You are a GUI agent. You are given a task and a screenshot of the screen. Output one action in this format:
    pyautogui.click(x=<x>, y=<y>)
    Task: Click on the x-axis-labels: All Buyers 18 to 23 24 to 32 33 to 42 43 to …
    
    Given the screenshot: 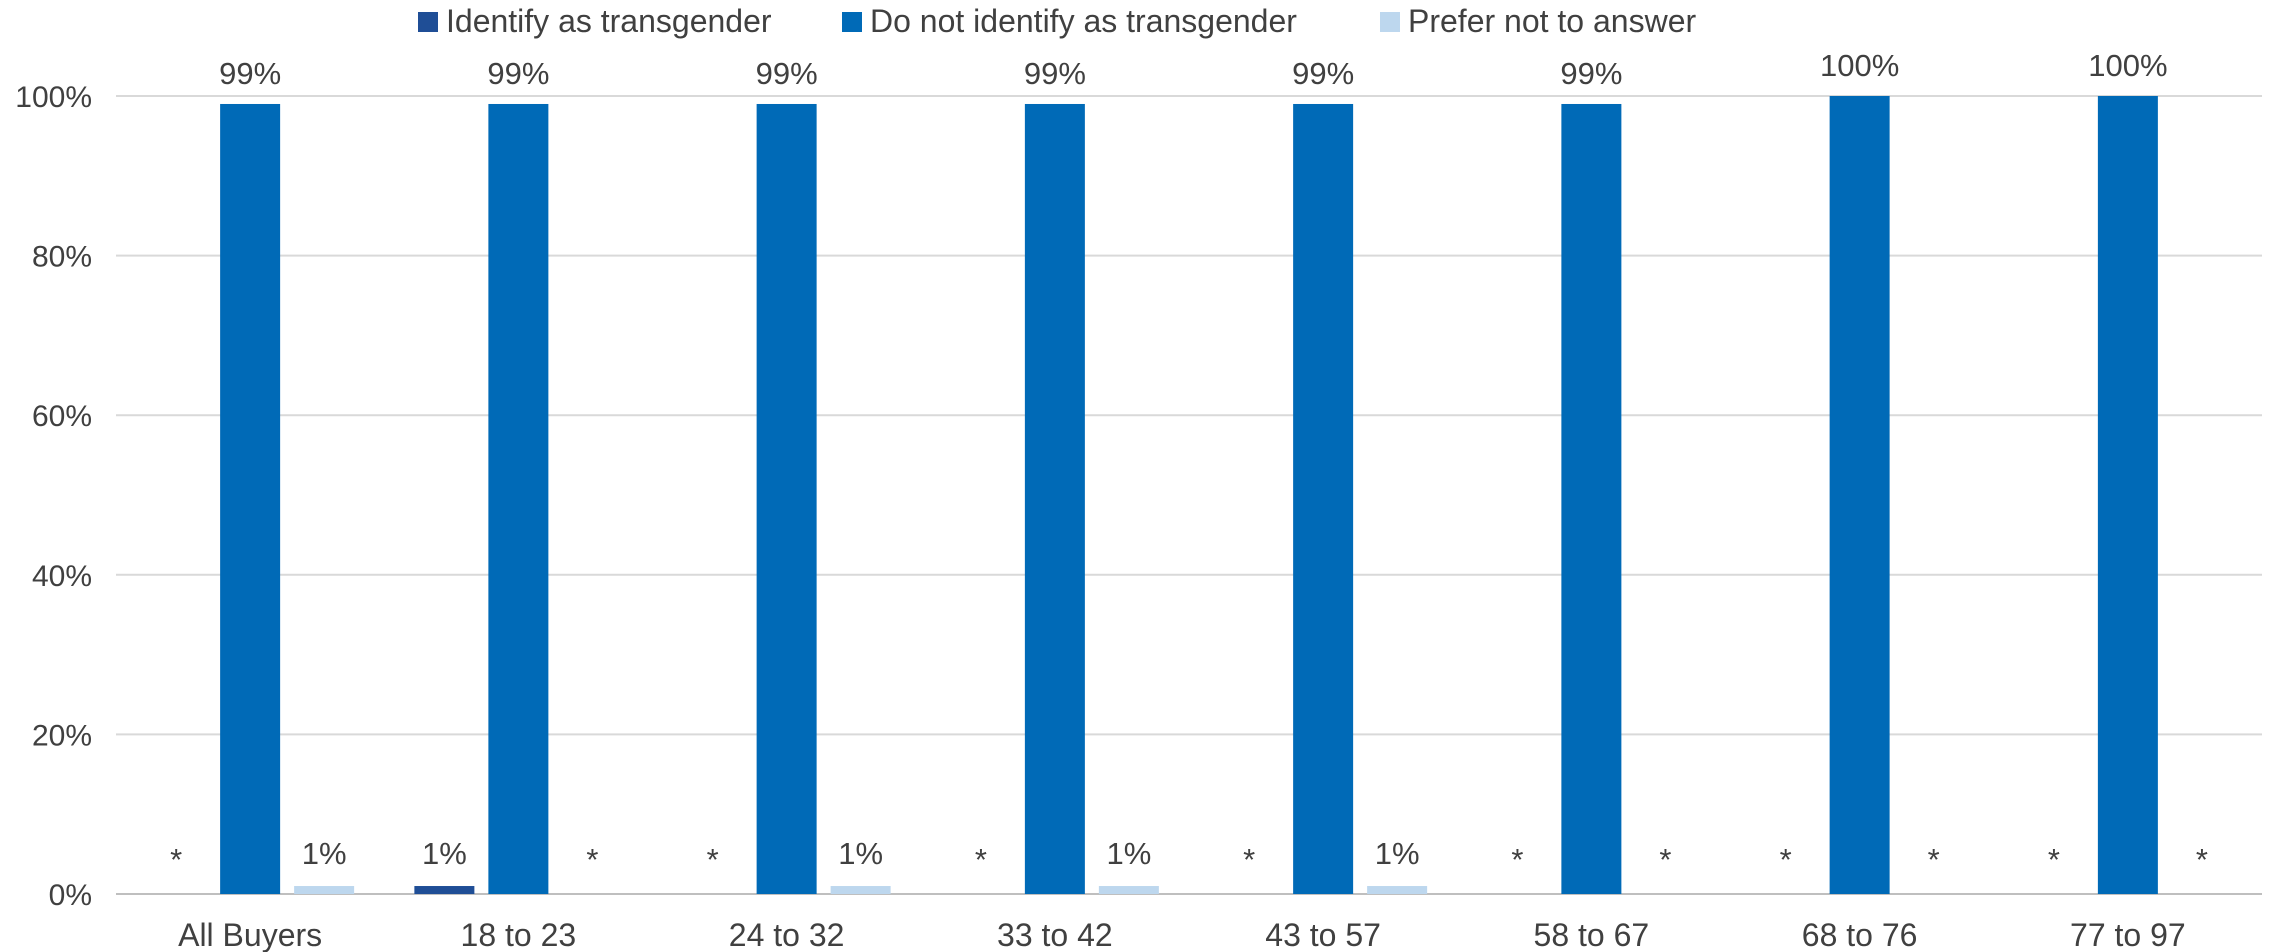 What is the action you would take?
    pyautogui.click(x=1182, y=934)
    